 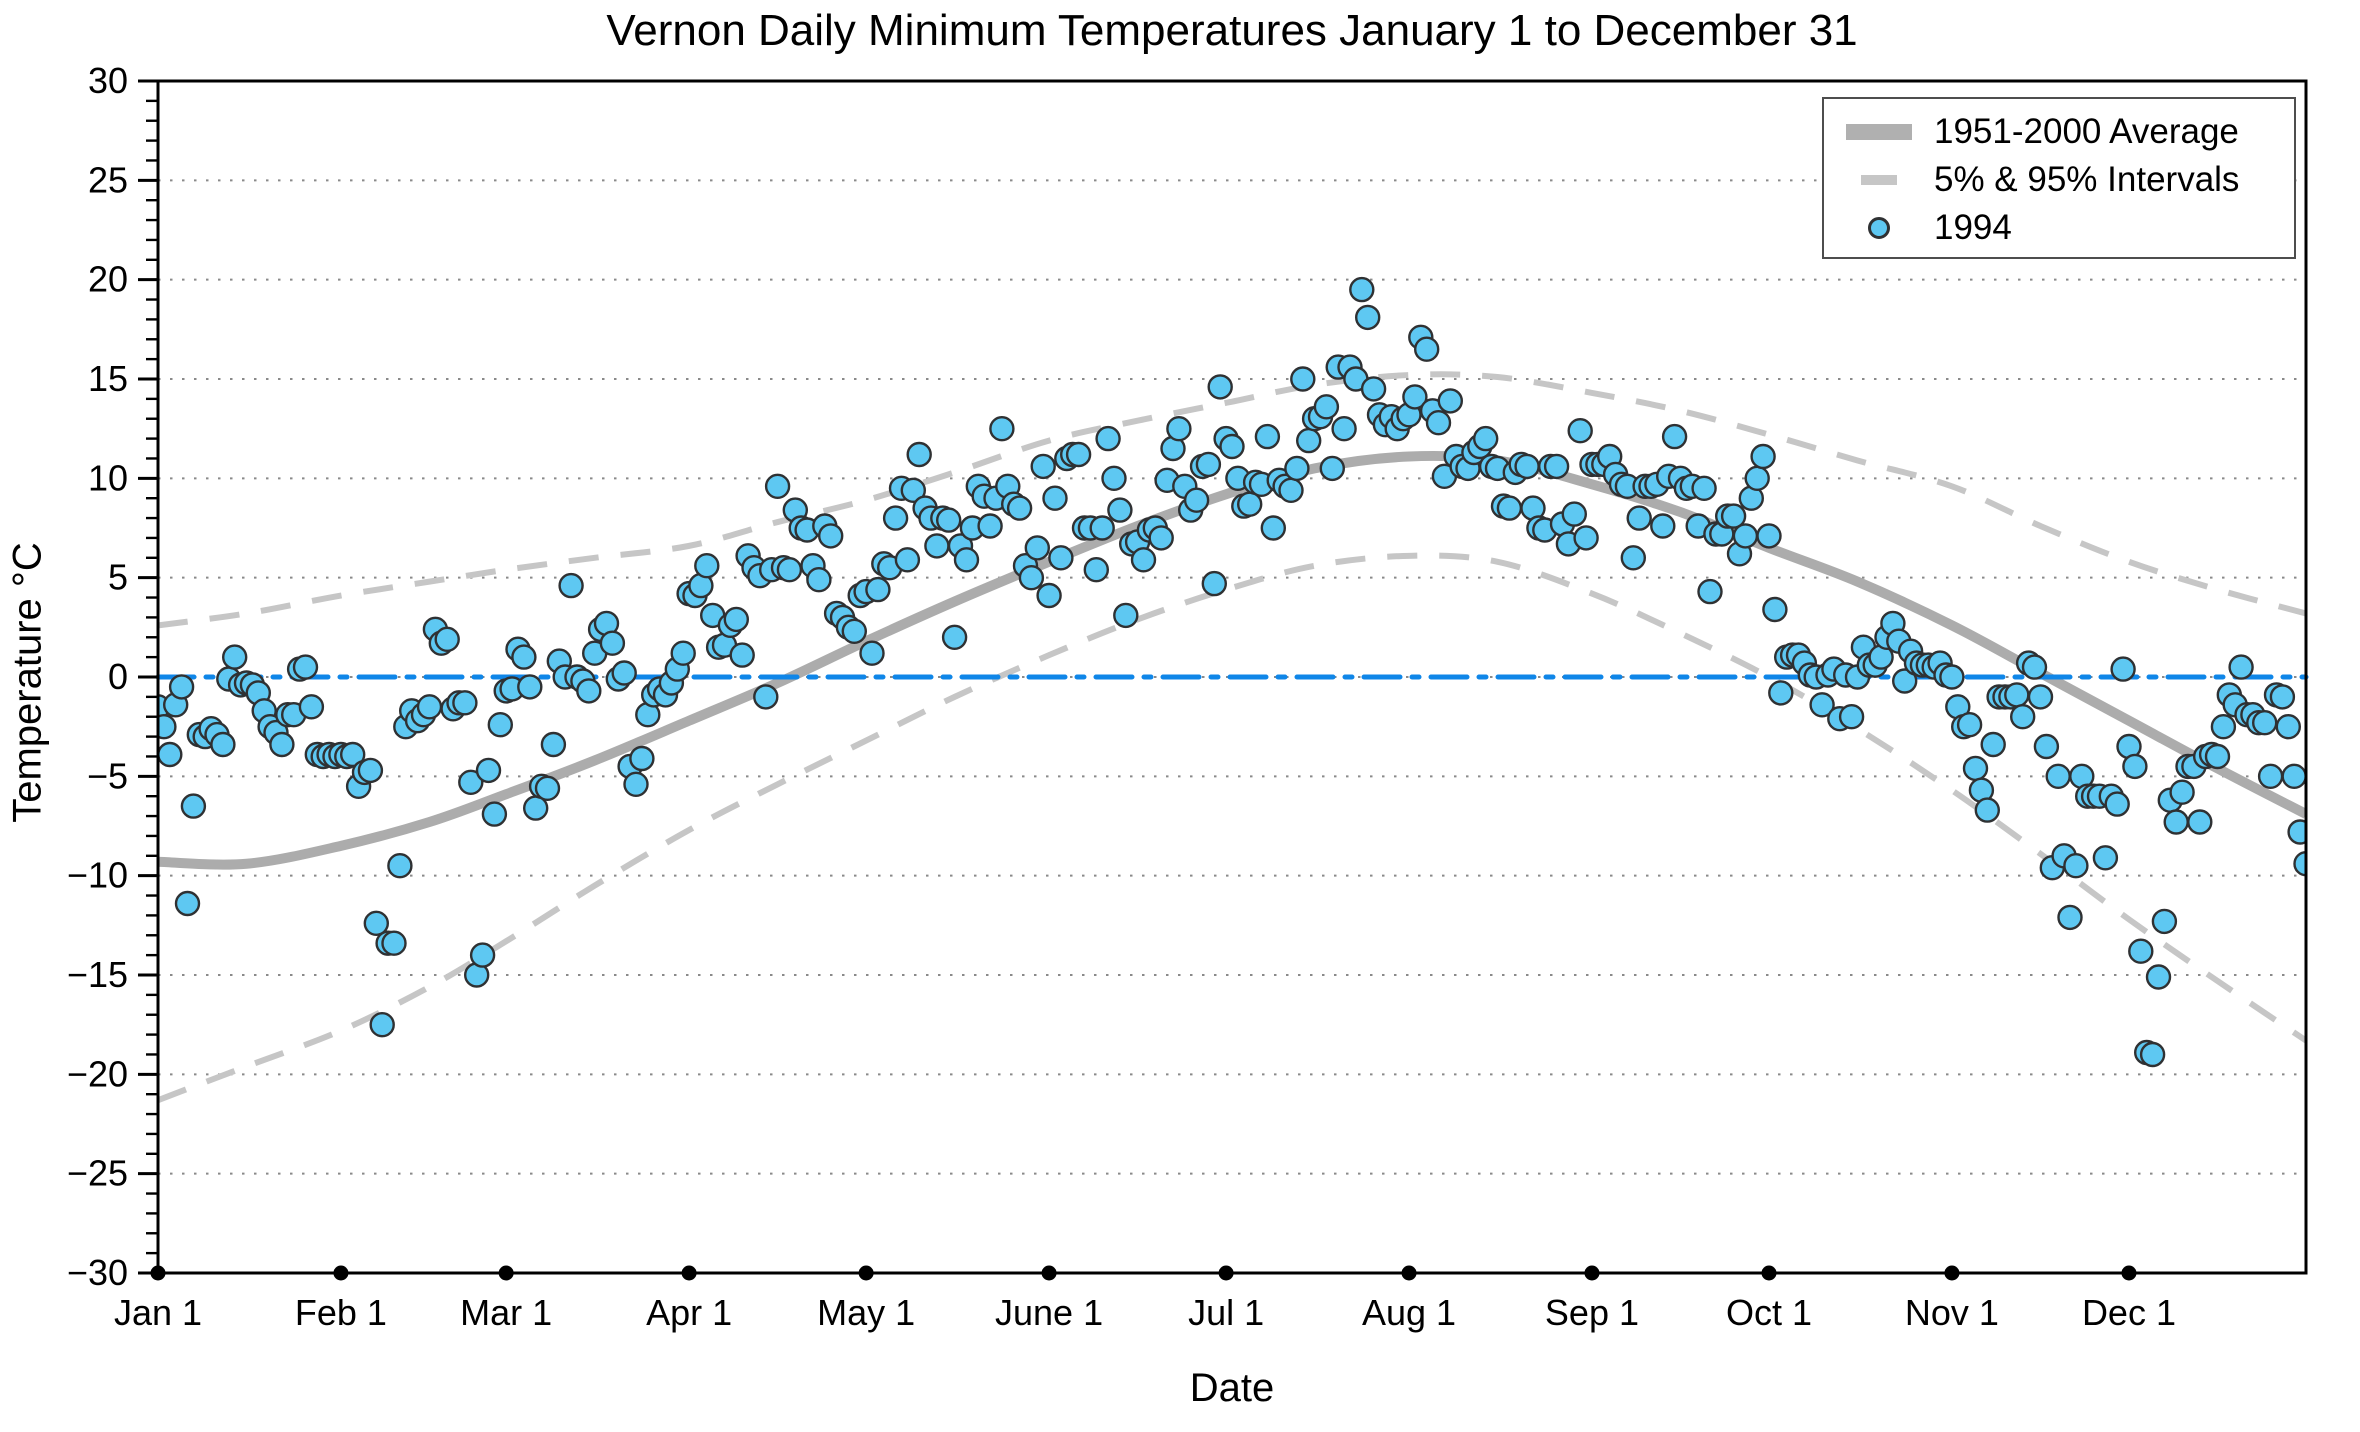 I want to click on legend-label-1994: 1994, so click(x=1973, y=227).